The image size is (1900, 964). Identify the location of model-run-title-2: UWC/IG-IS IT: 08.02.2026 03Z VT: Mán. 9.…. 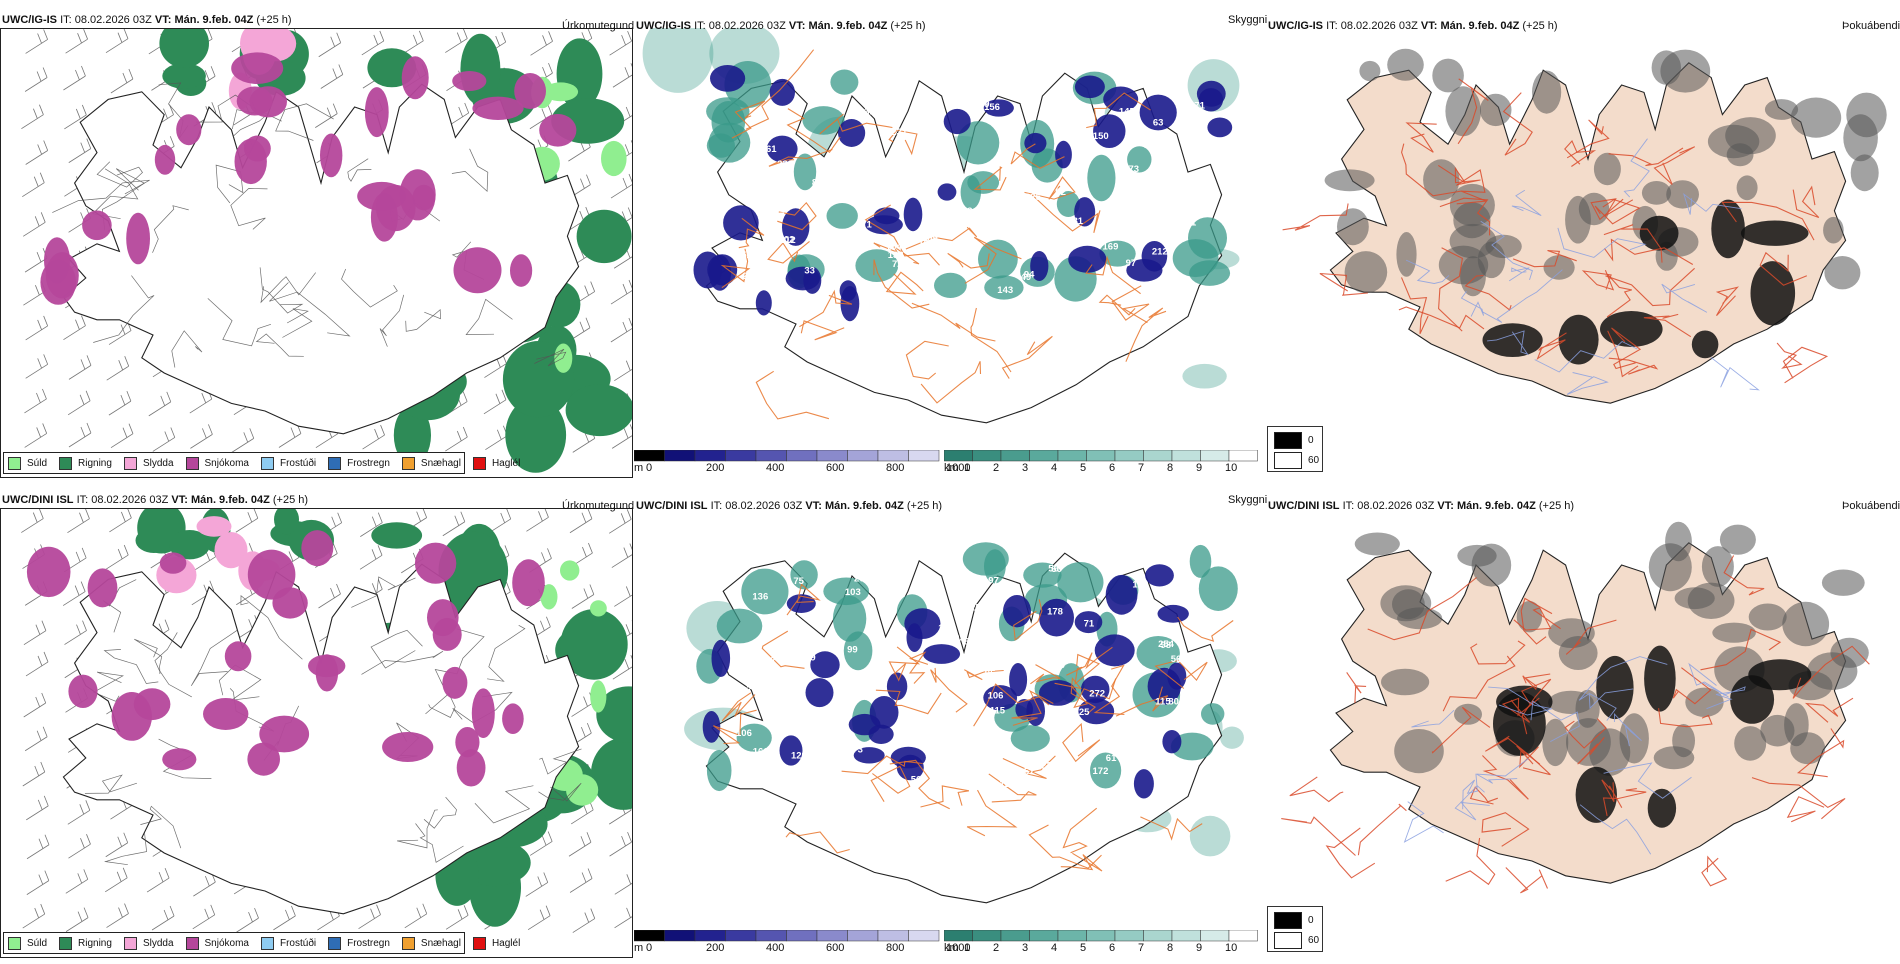
(781, 26).